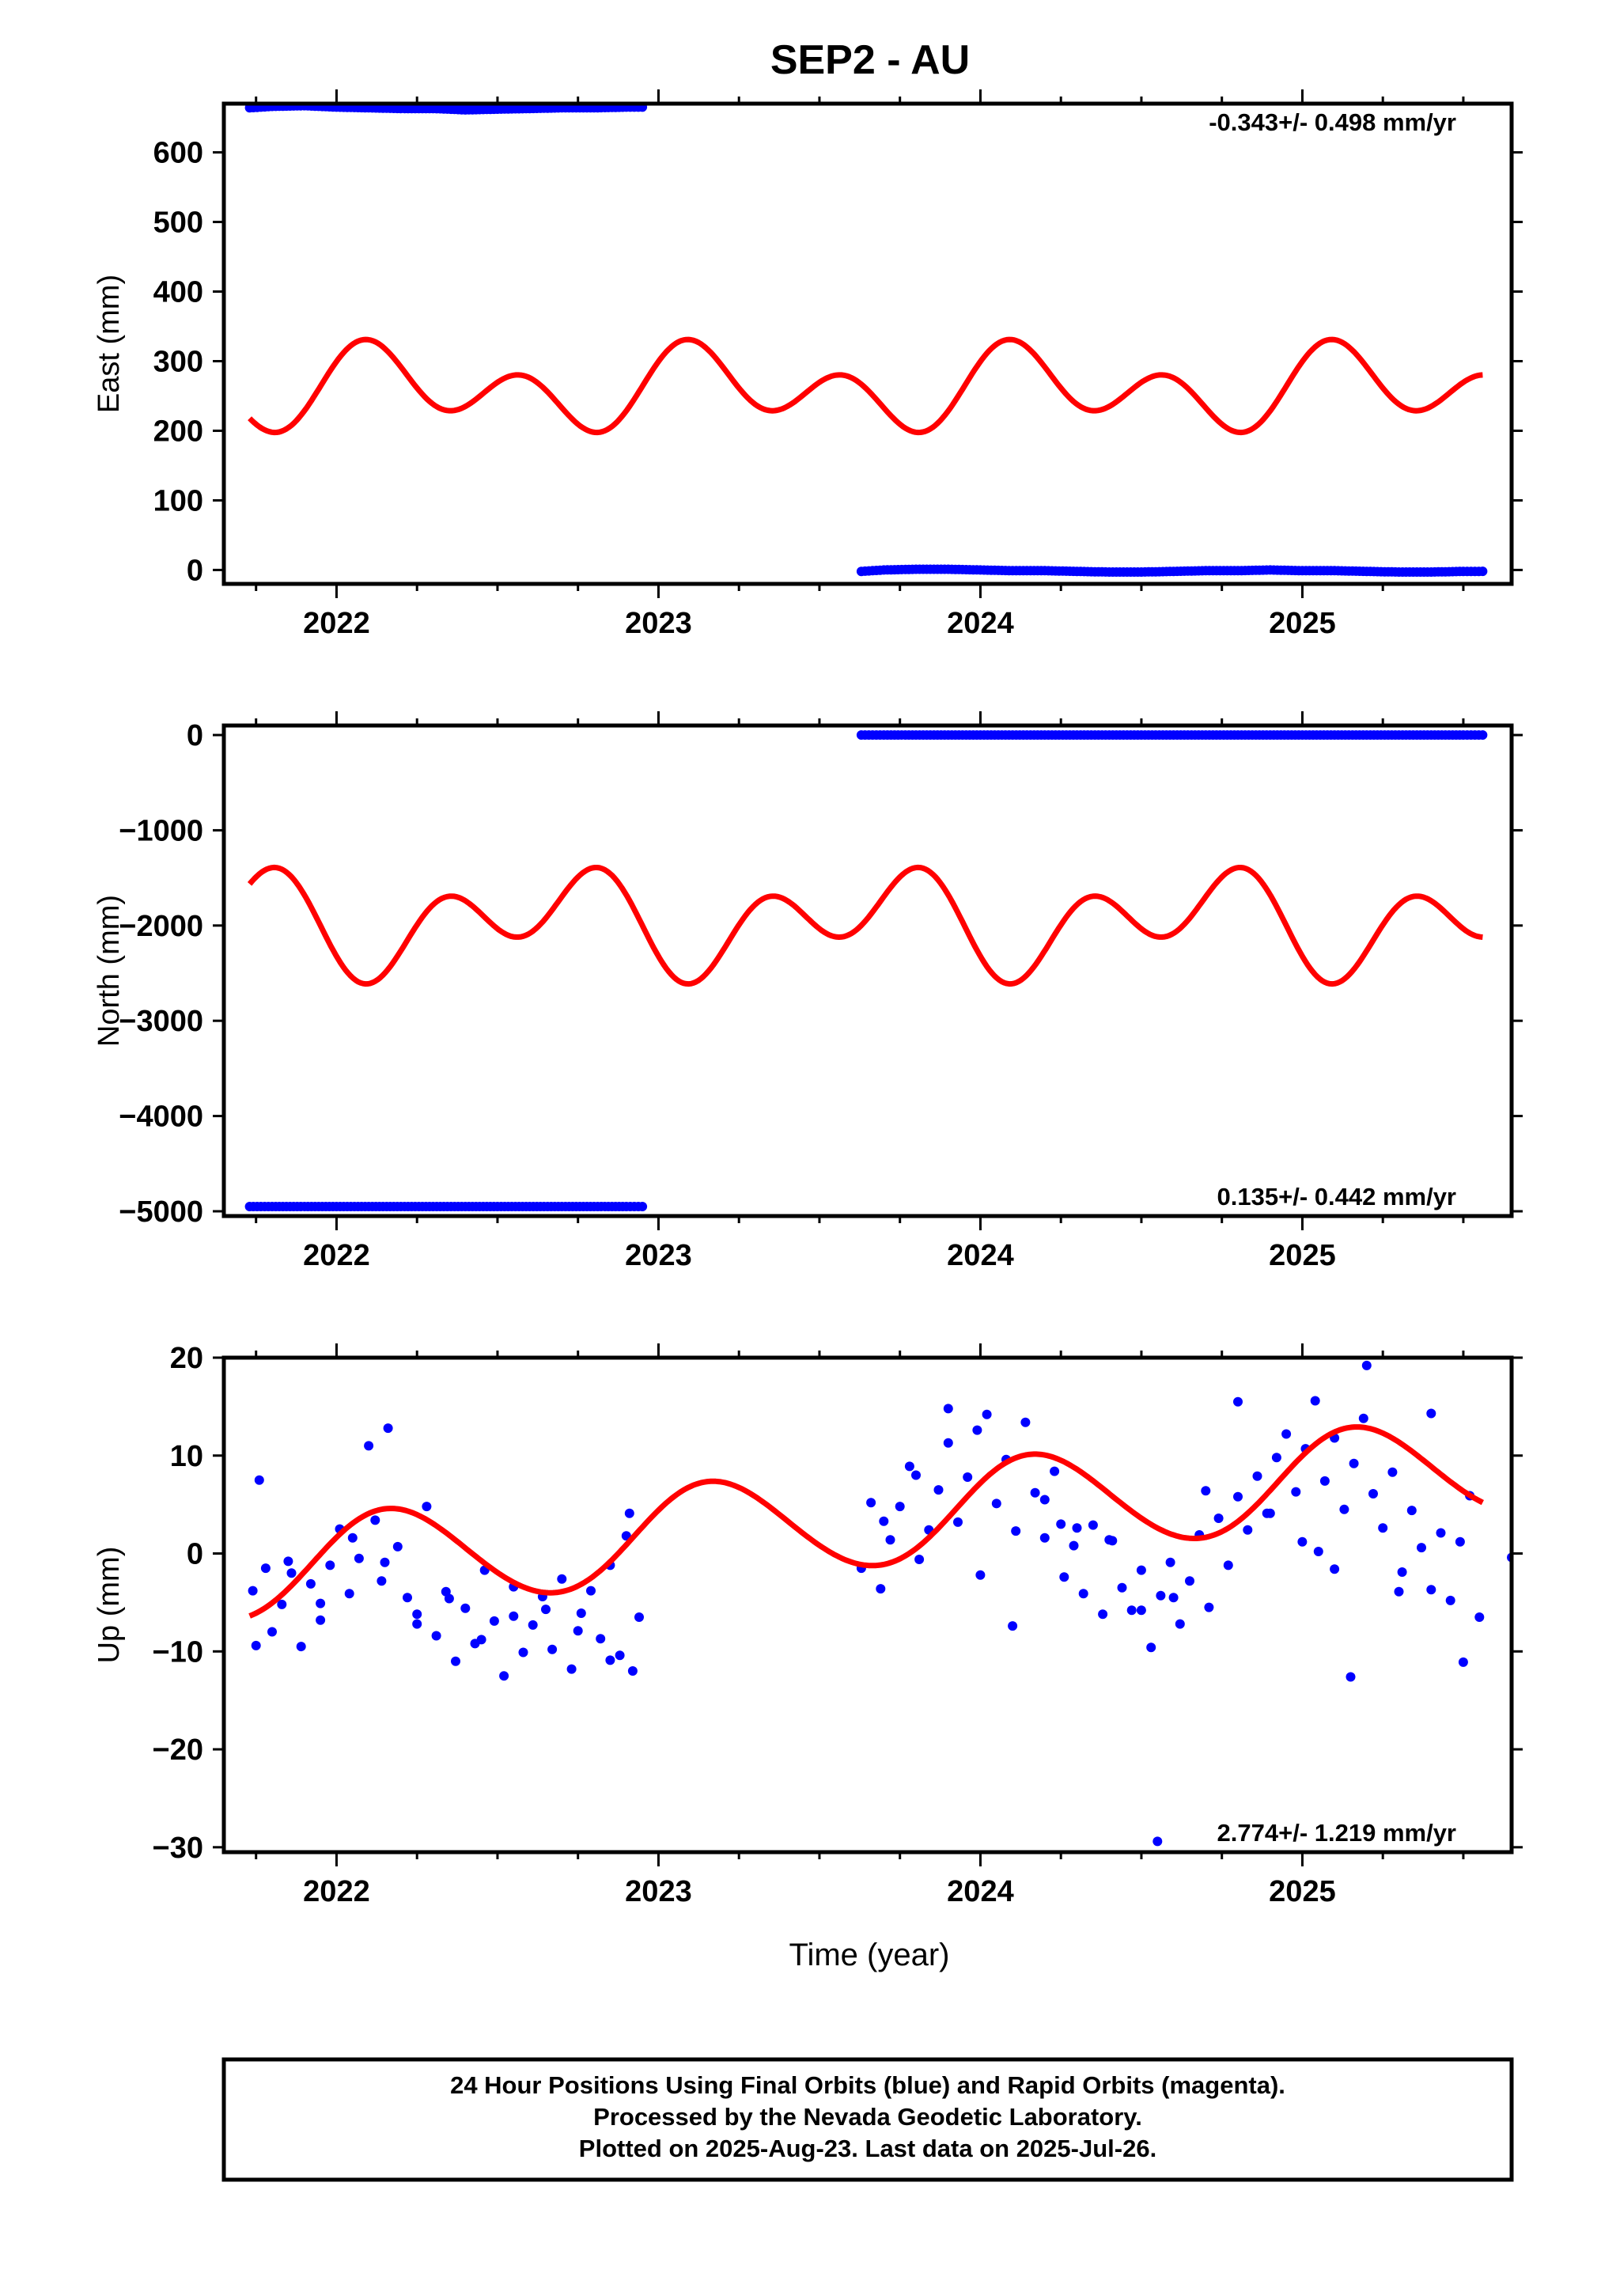  What do you see at coordinates (1483, 735) in the screenshot?
I see `north-data-point` at bounding box center [1483, 735].